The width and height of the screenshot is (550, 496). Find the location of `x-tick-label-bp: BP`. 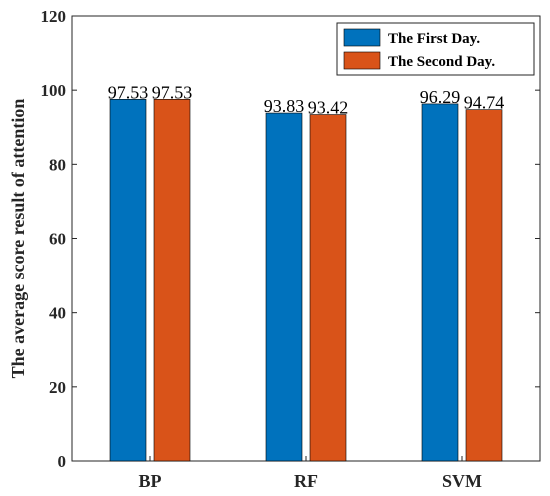

x-tick-label-bp: BP is located at coordinates (149, 481).